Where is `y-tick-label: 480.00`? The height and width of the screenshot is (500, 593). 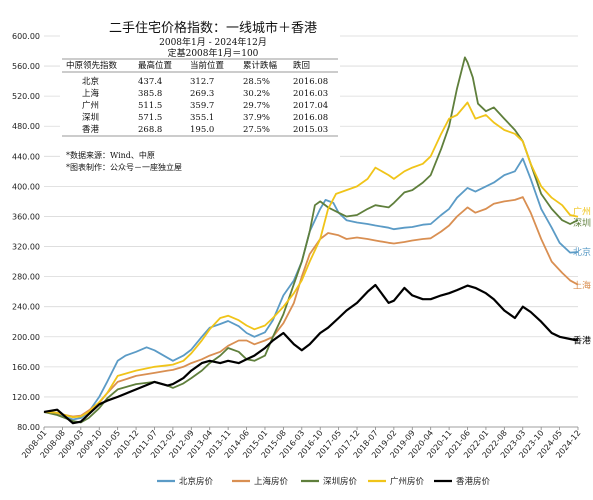 y-tick-label: 480.00 is located at coordinates (26, 126).